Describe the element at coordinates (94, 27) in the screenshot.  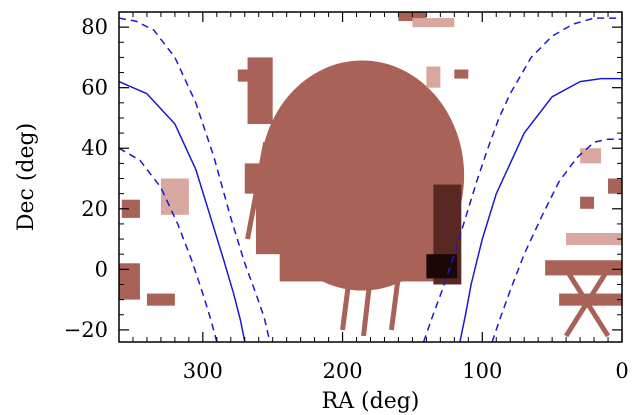
I see `y-tick-label: 80` at that location.